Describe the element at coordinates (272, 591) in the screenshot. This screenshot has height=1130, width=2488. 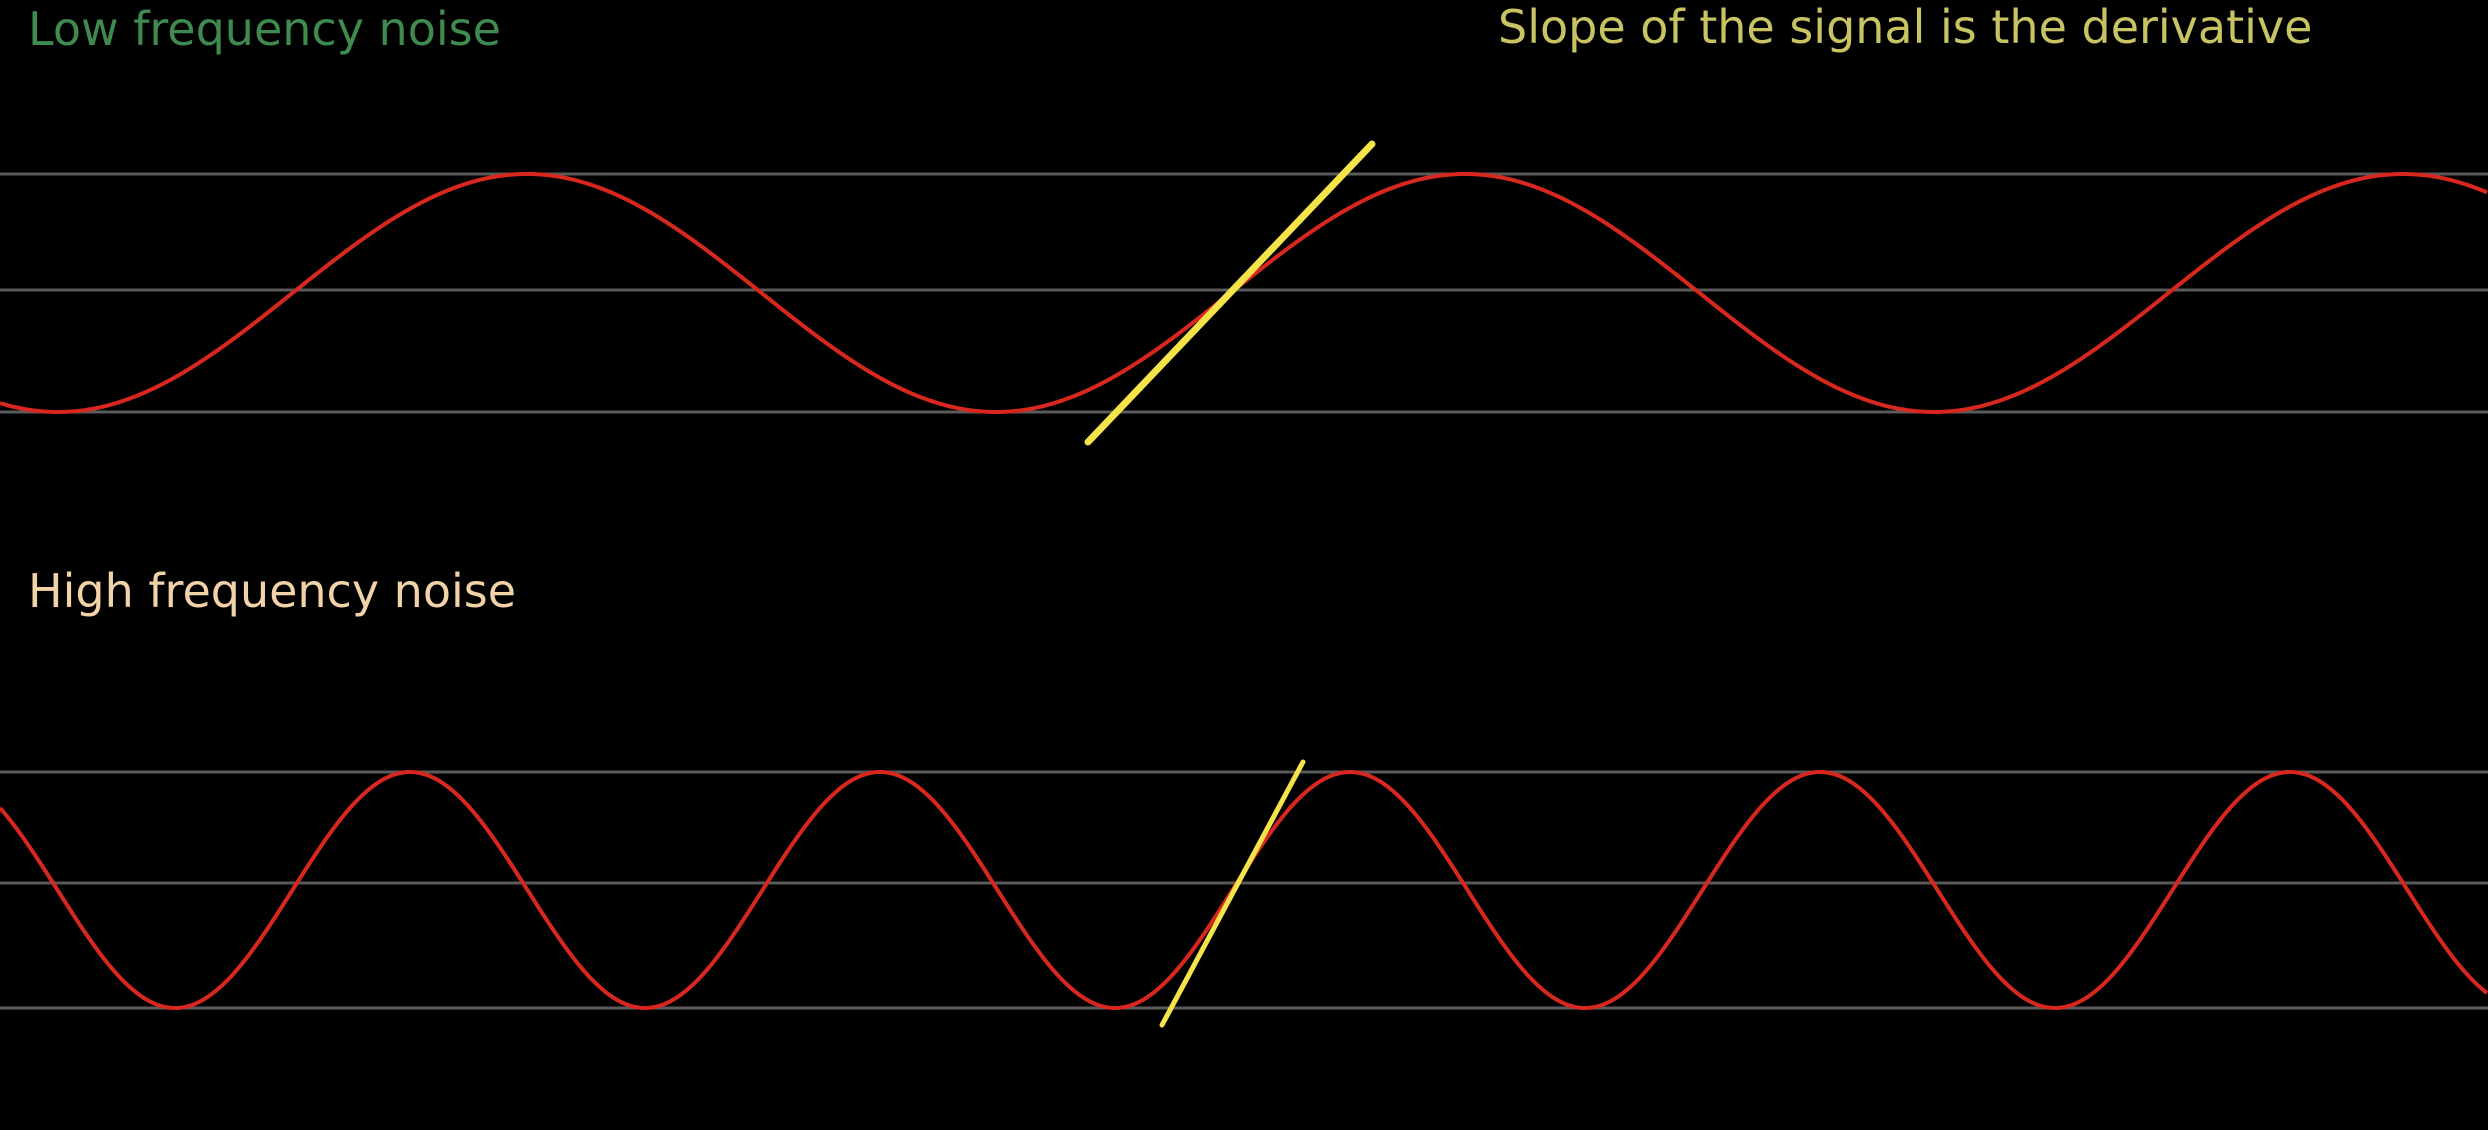
I see `high-frequency-label: High frequency noise` at that location.